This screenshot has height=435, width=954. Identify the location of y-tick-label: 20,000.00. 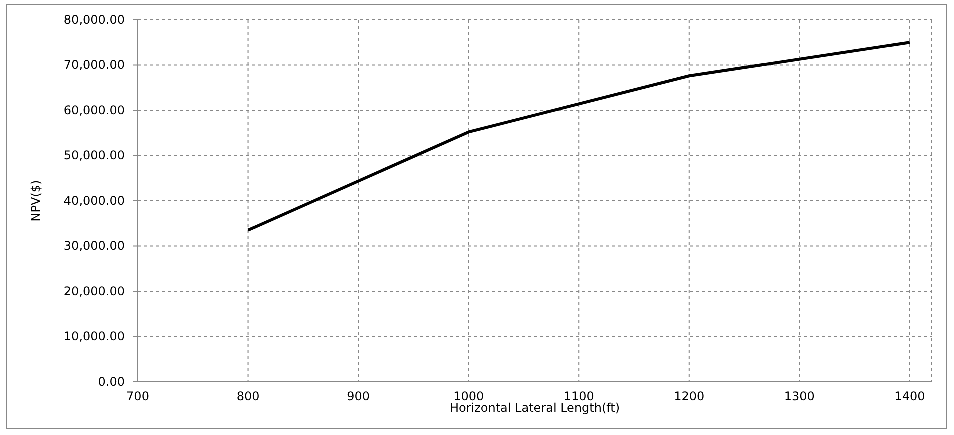
(94, 291).